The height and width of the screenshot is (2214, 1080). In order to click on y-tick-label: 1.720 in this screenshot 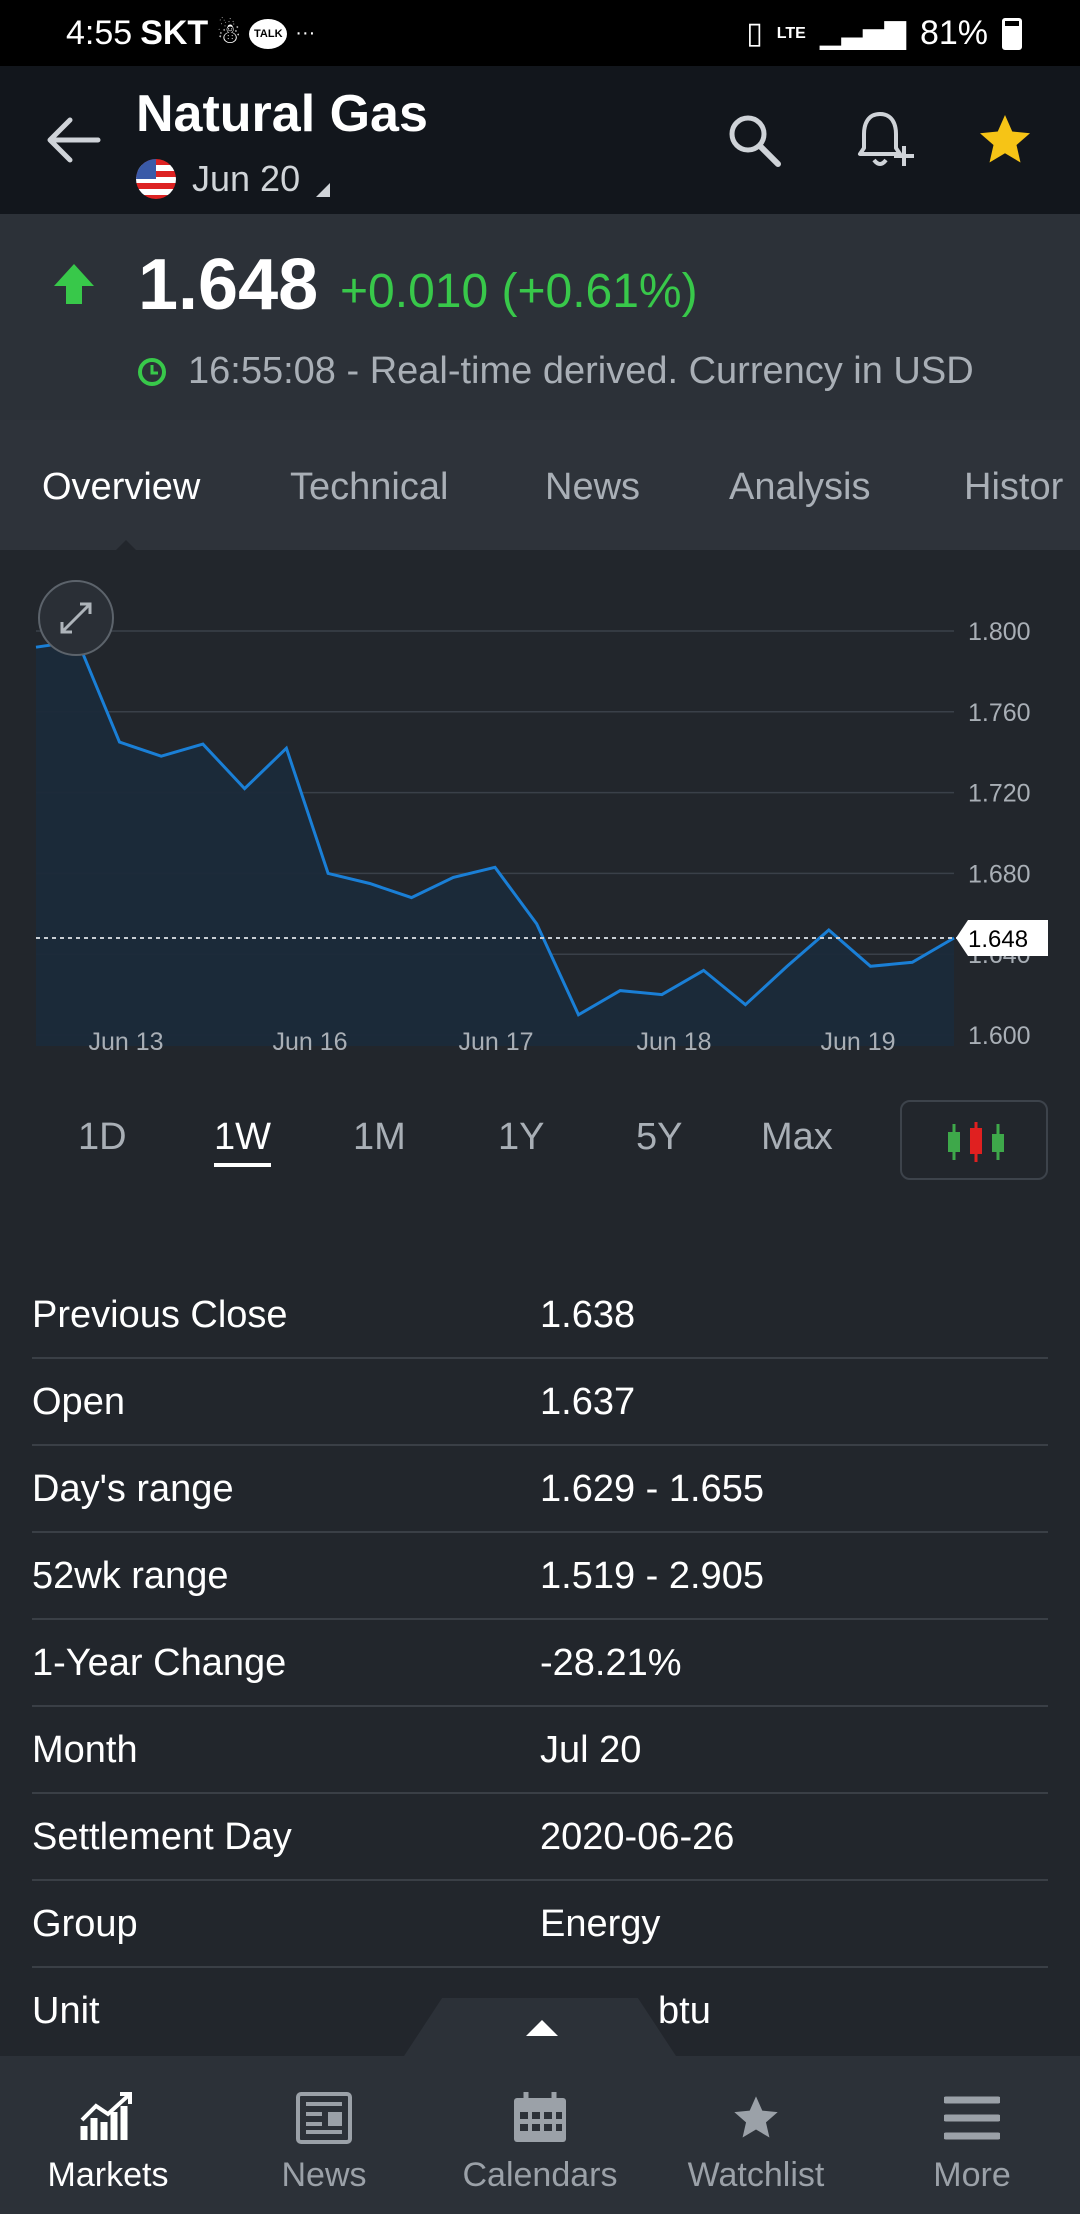, I will do `click(999, 794)`.